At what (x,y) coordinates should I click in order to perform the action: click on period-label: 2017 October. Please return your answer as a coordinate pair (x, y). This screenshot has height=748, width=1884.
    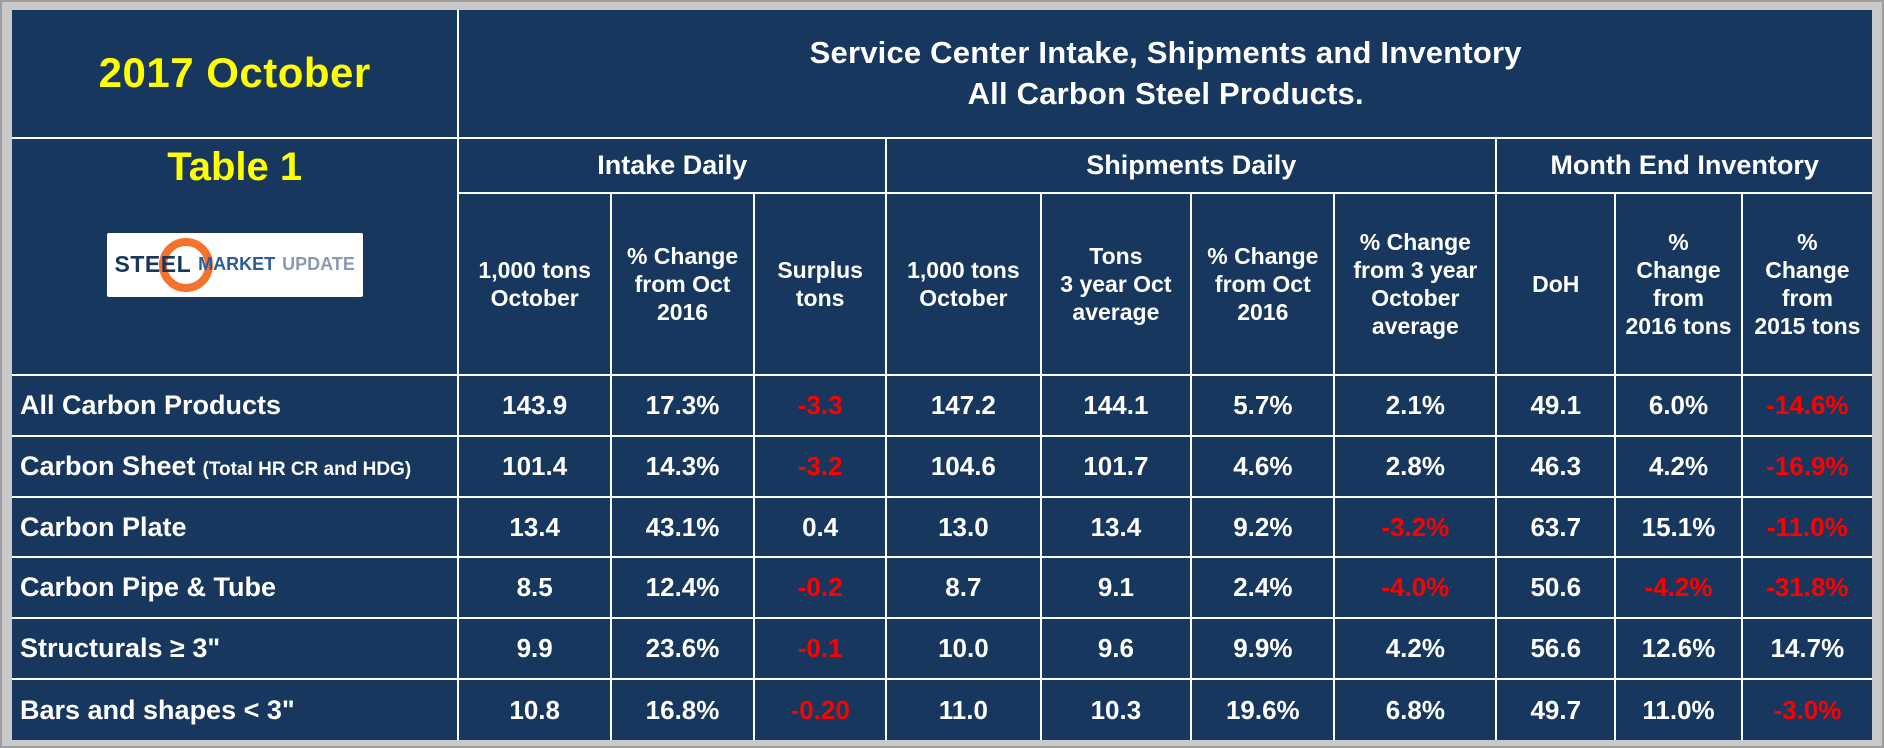
    Looking at the image, I should click on (236, 74).